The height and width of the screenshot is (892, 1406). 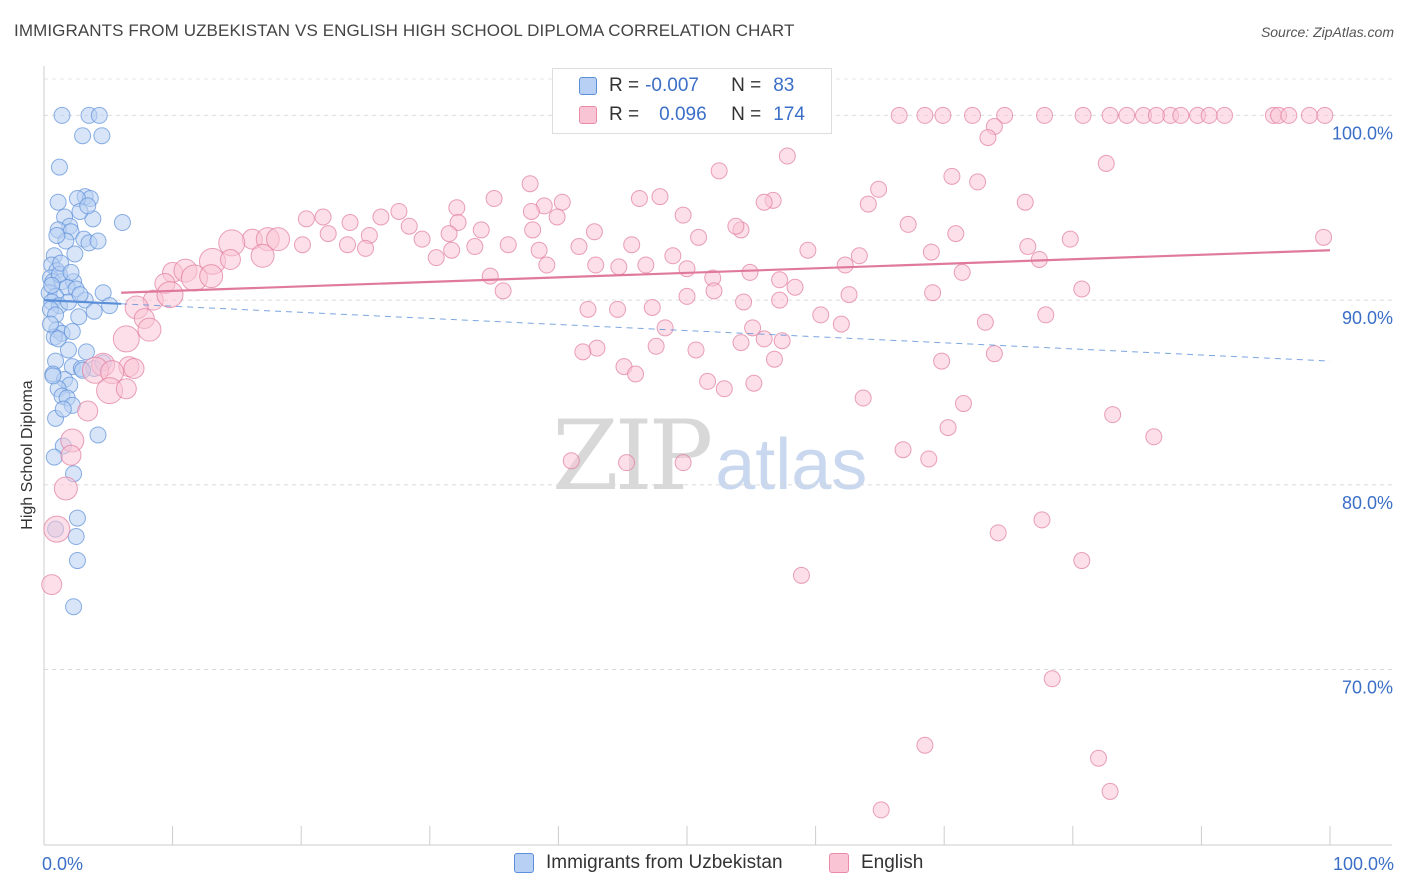 I want to click on legend-n-value: 174, so click(x=789, y=114).